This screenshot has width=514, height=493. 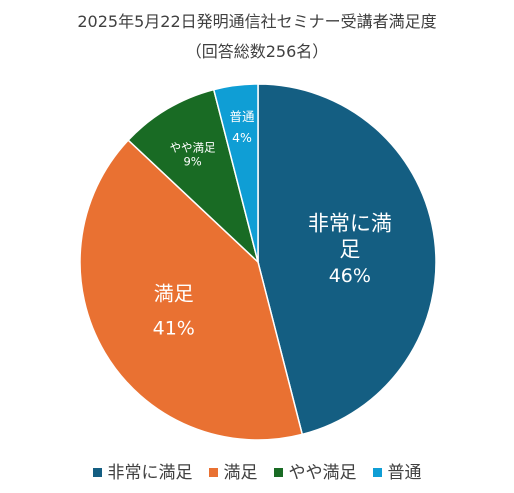 What do you see at coordinates (350, 223) in the screenshot?
I see `slice-category-label-0: 非常に満` at bounding box center [350, 223].